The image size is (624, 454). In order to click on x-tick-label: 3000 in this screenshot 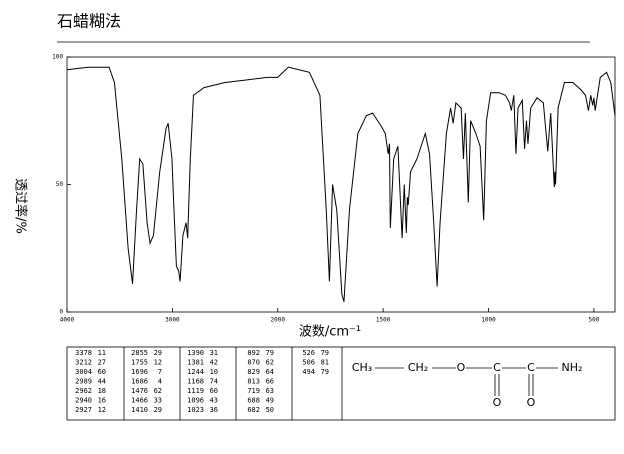, I will do `click(172, 320)`.